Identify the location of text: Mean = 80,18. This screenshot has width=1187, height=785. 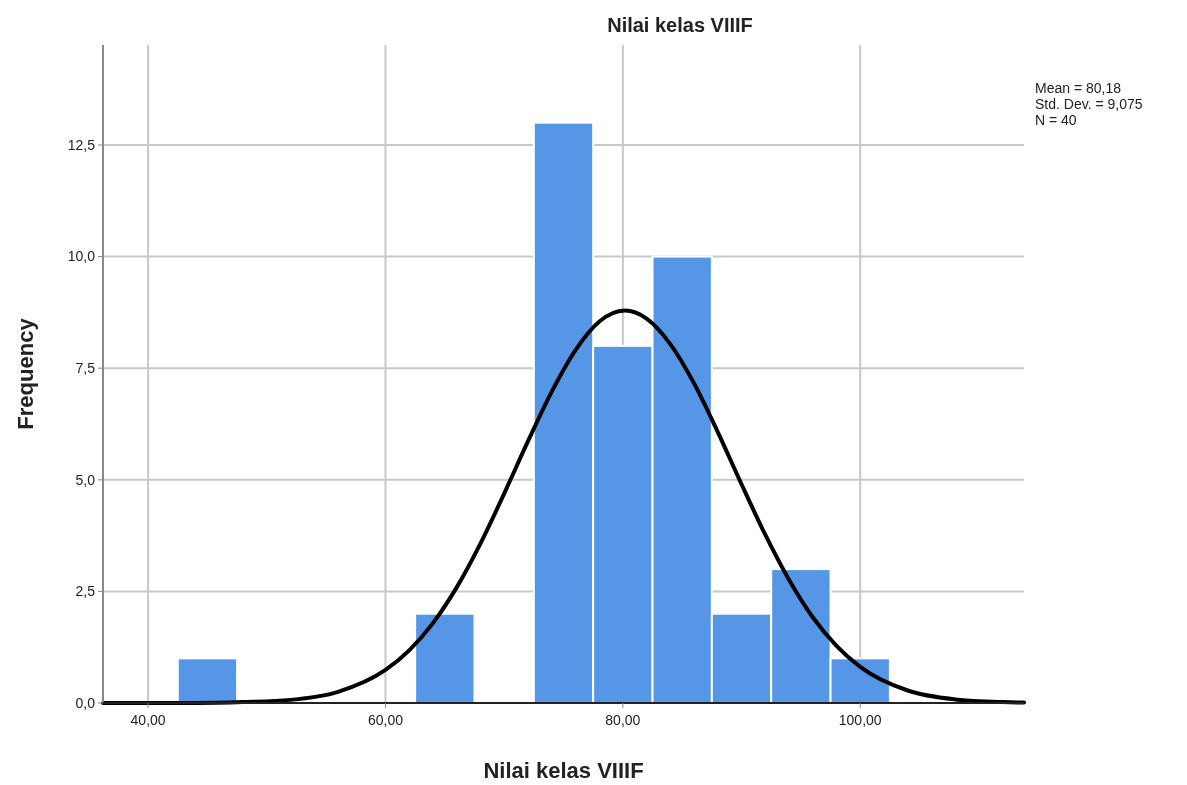
(1078, 88).